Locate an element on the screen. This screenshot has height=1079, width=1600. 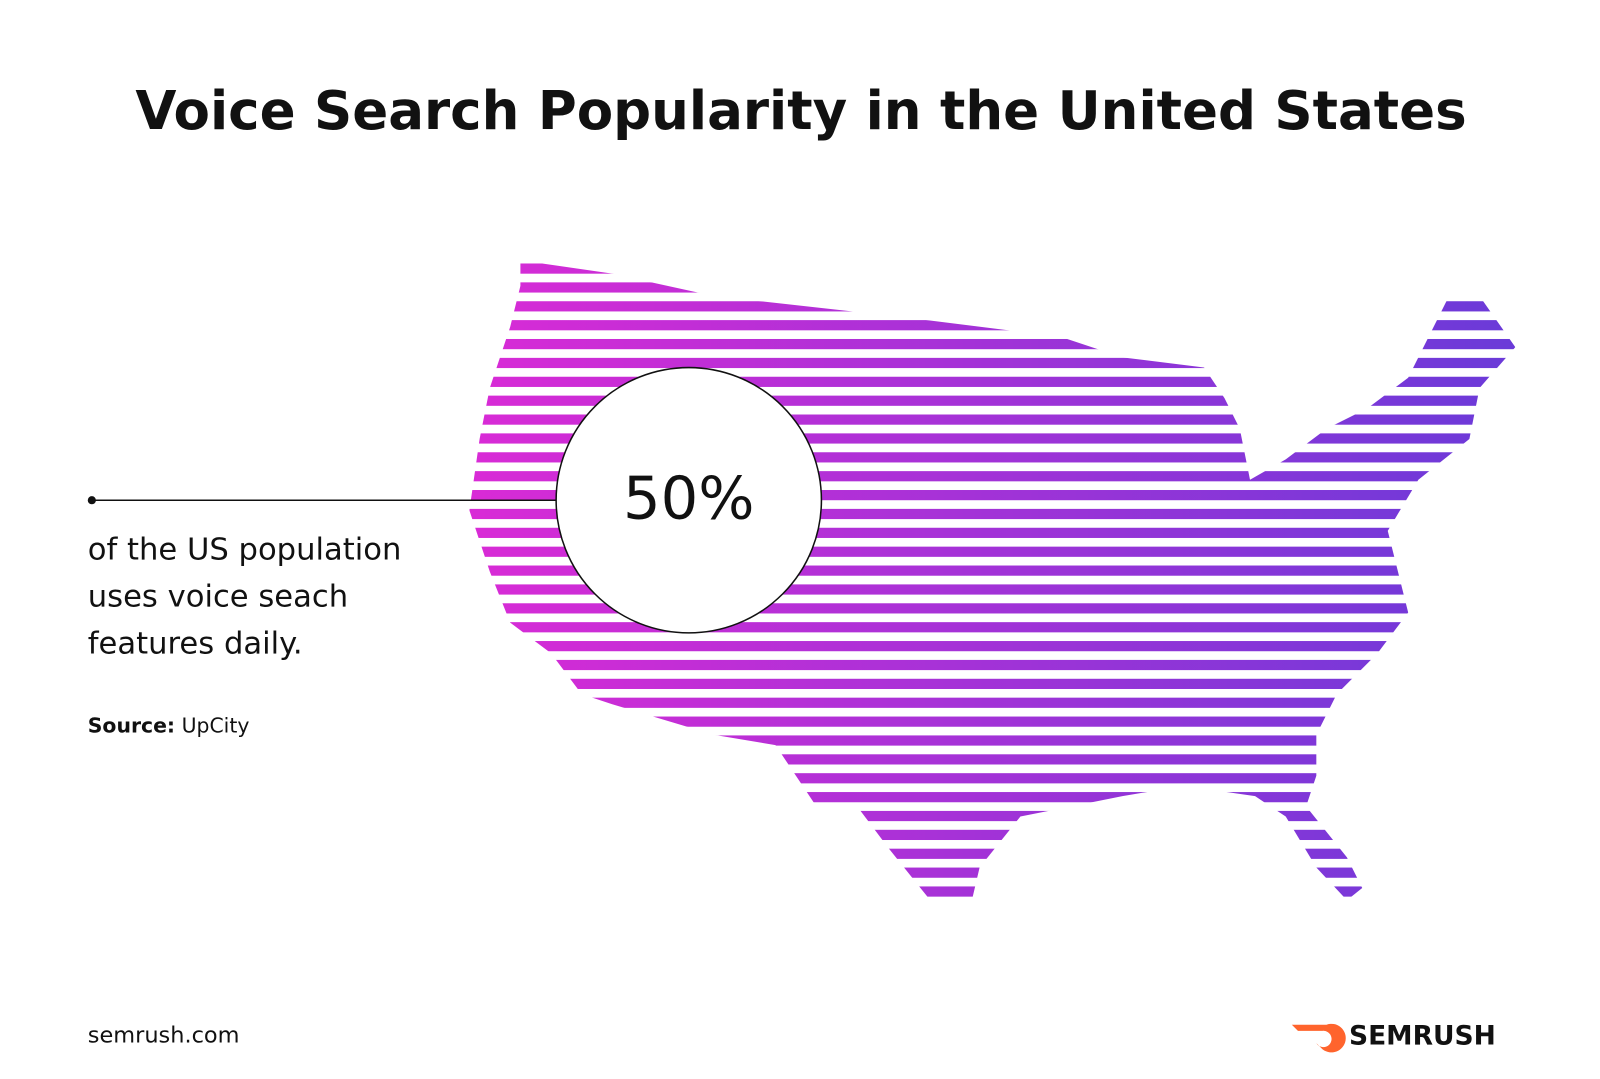
footer-site: semrush.com is located at coordinates (164, 1035).